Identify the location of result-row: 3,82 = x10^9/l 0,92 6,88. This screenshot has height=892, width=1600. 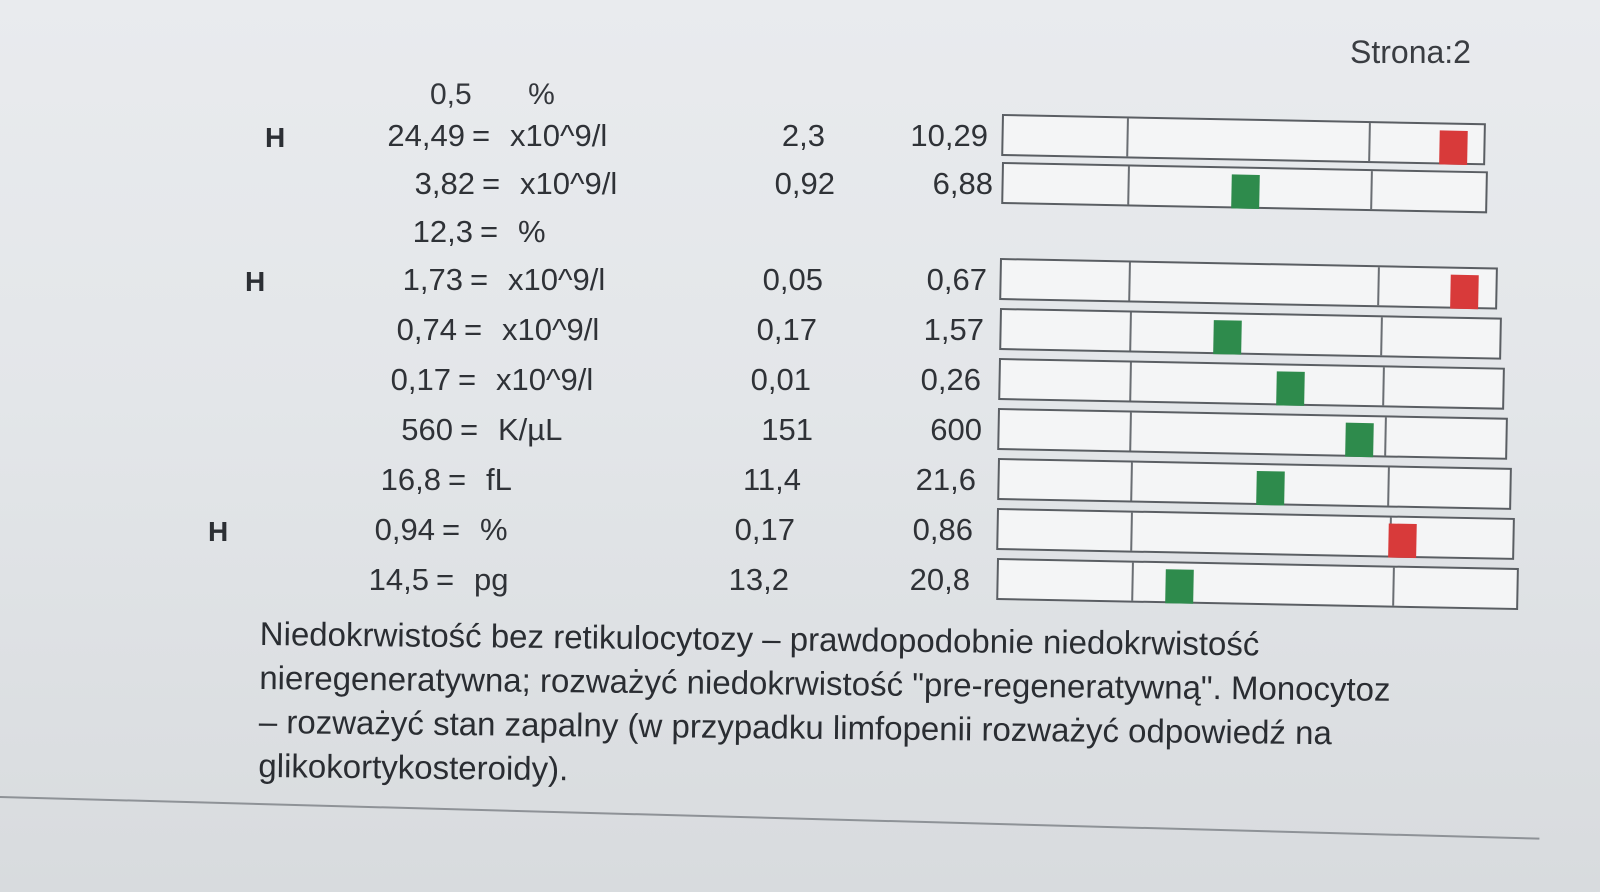
(800, 188).